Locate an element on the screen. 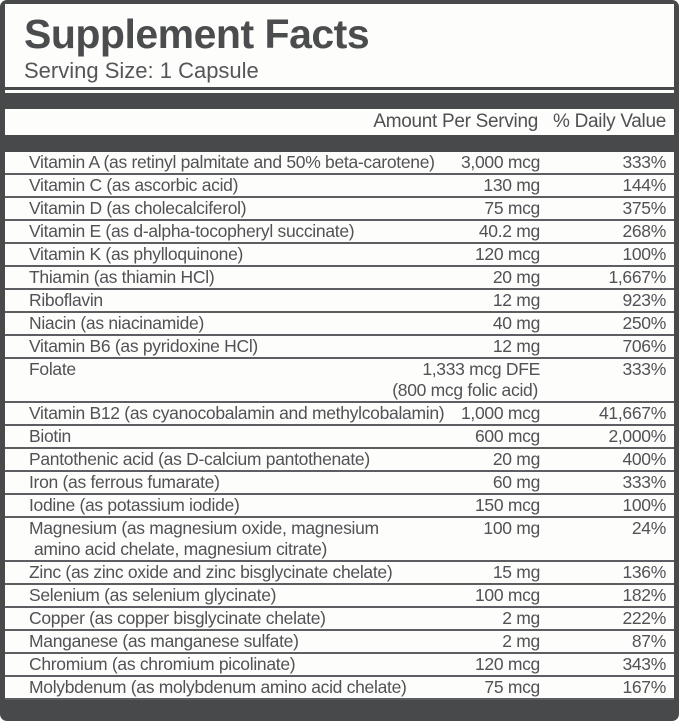 Image resolution: width=679 pixels, height=721 pixels. label-title: Supplement Facts is located at coordinates (197, 34).